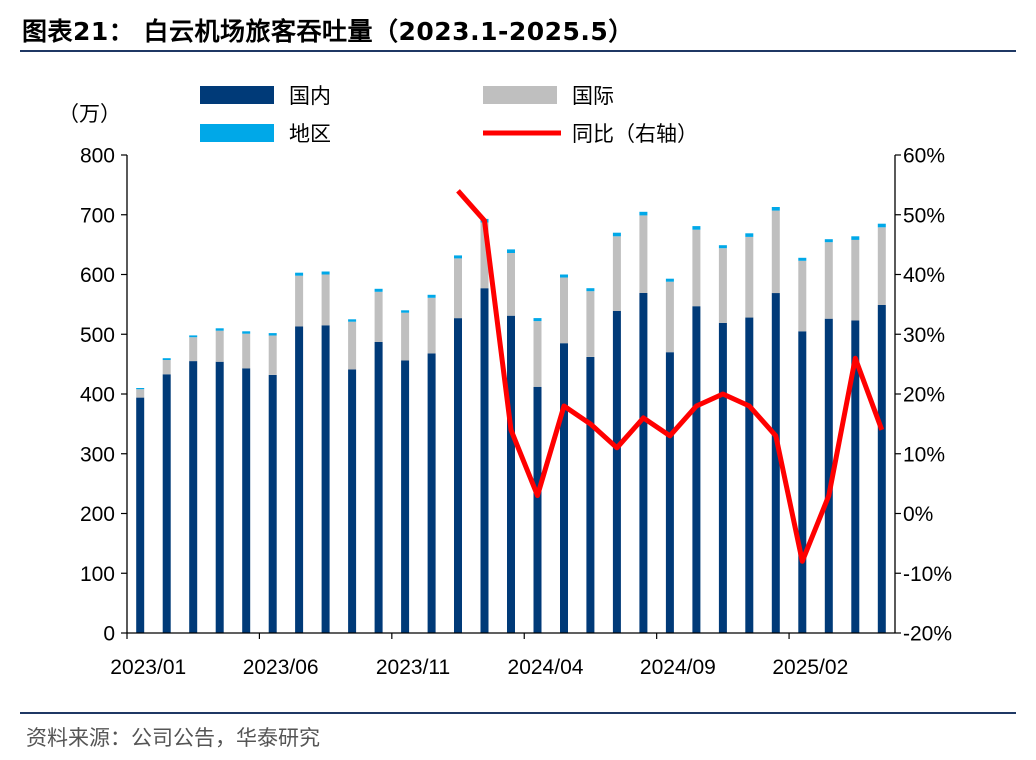 The width and height of the screenshot is (1036, 760). I want to click on legend-domestic-swatch, so click(237, 95).